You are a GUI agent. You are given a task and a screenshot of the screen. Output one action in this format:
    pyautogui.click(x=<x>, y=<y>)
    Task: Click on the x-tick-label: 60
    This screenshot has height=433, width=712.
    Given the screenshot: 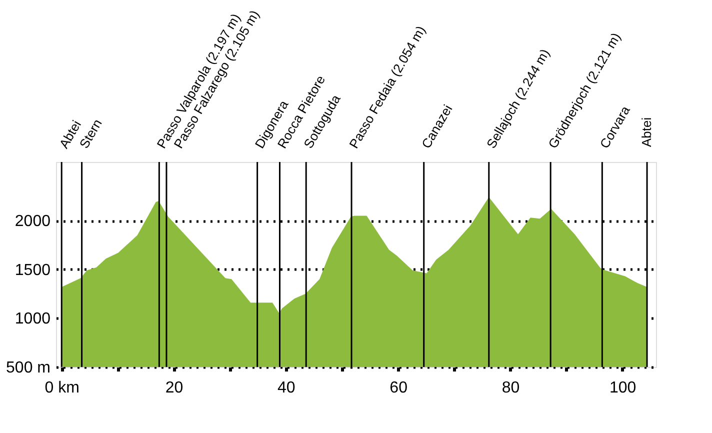 What is the action you would take?
    pyautogui.click(x=399, y=388)
    